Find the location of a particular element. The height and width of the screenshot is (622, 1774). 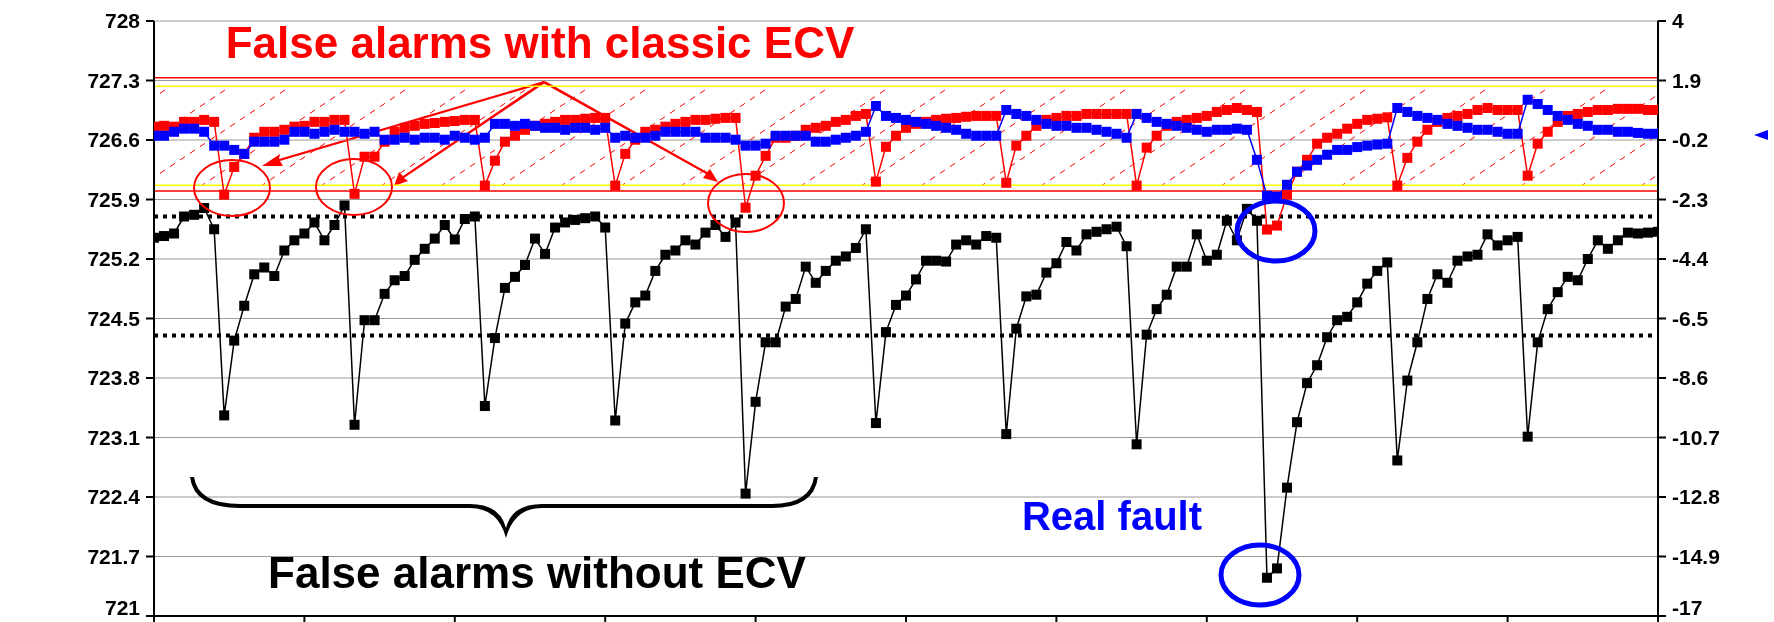

annotation: Real fault is located at coordinates (1112, 516).